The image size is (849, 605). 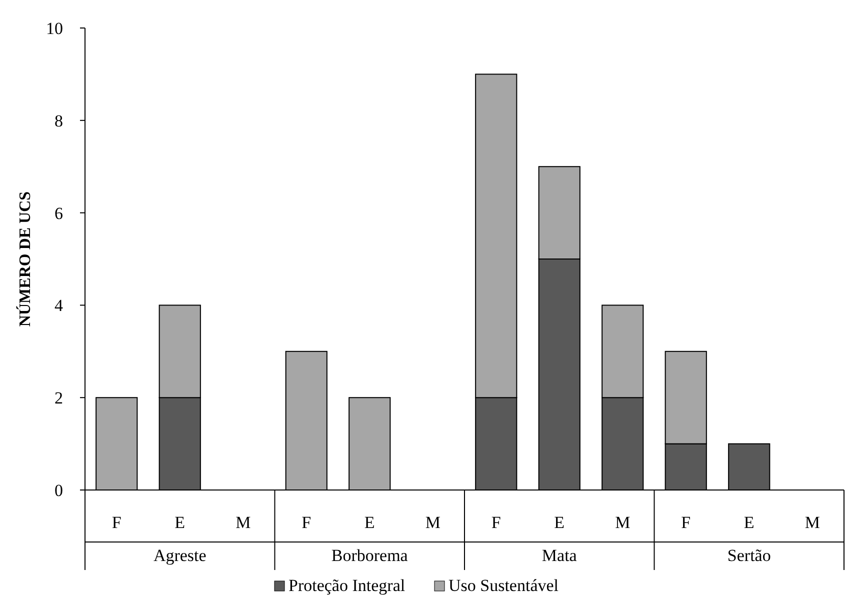 What do you see at coordinates (369, 555) in the screenshot?
I see `text: Borborema` at bounding box center [369, 555].